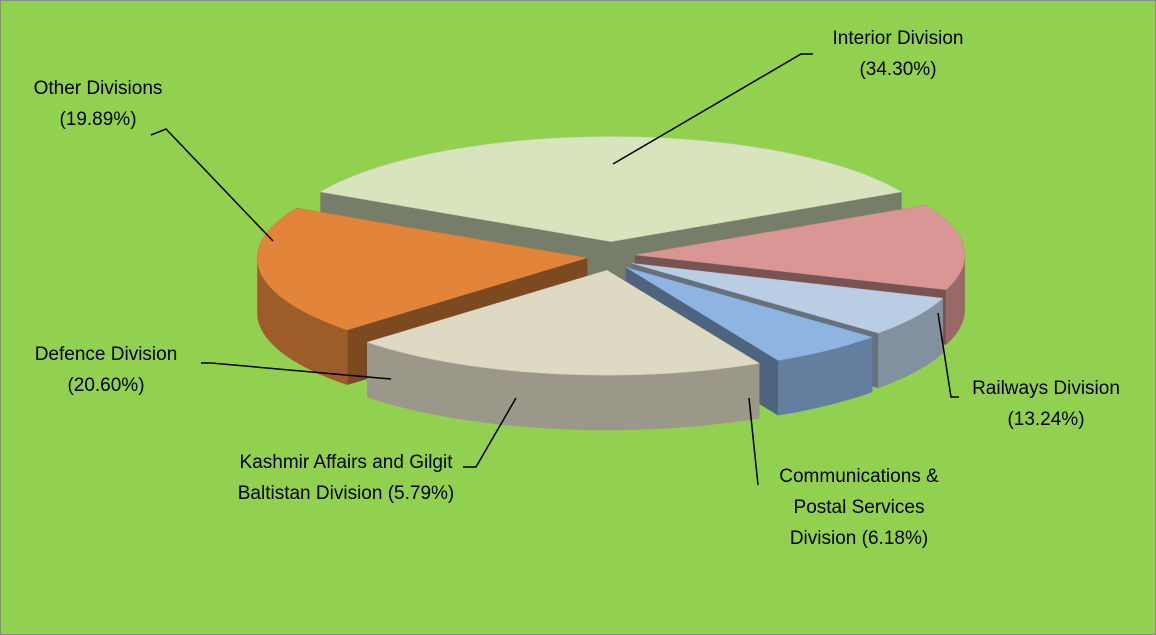 This screenshot has height=635, width=1156. Describe the element at coordinates (898, 69) in the screenshot. I see `value-label: (34.30%)` at that location.